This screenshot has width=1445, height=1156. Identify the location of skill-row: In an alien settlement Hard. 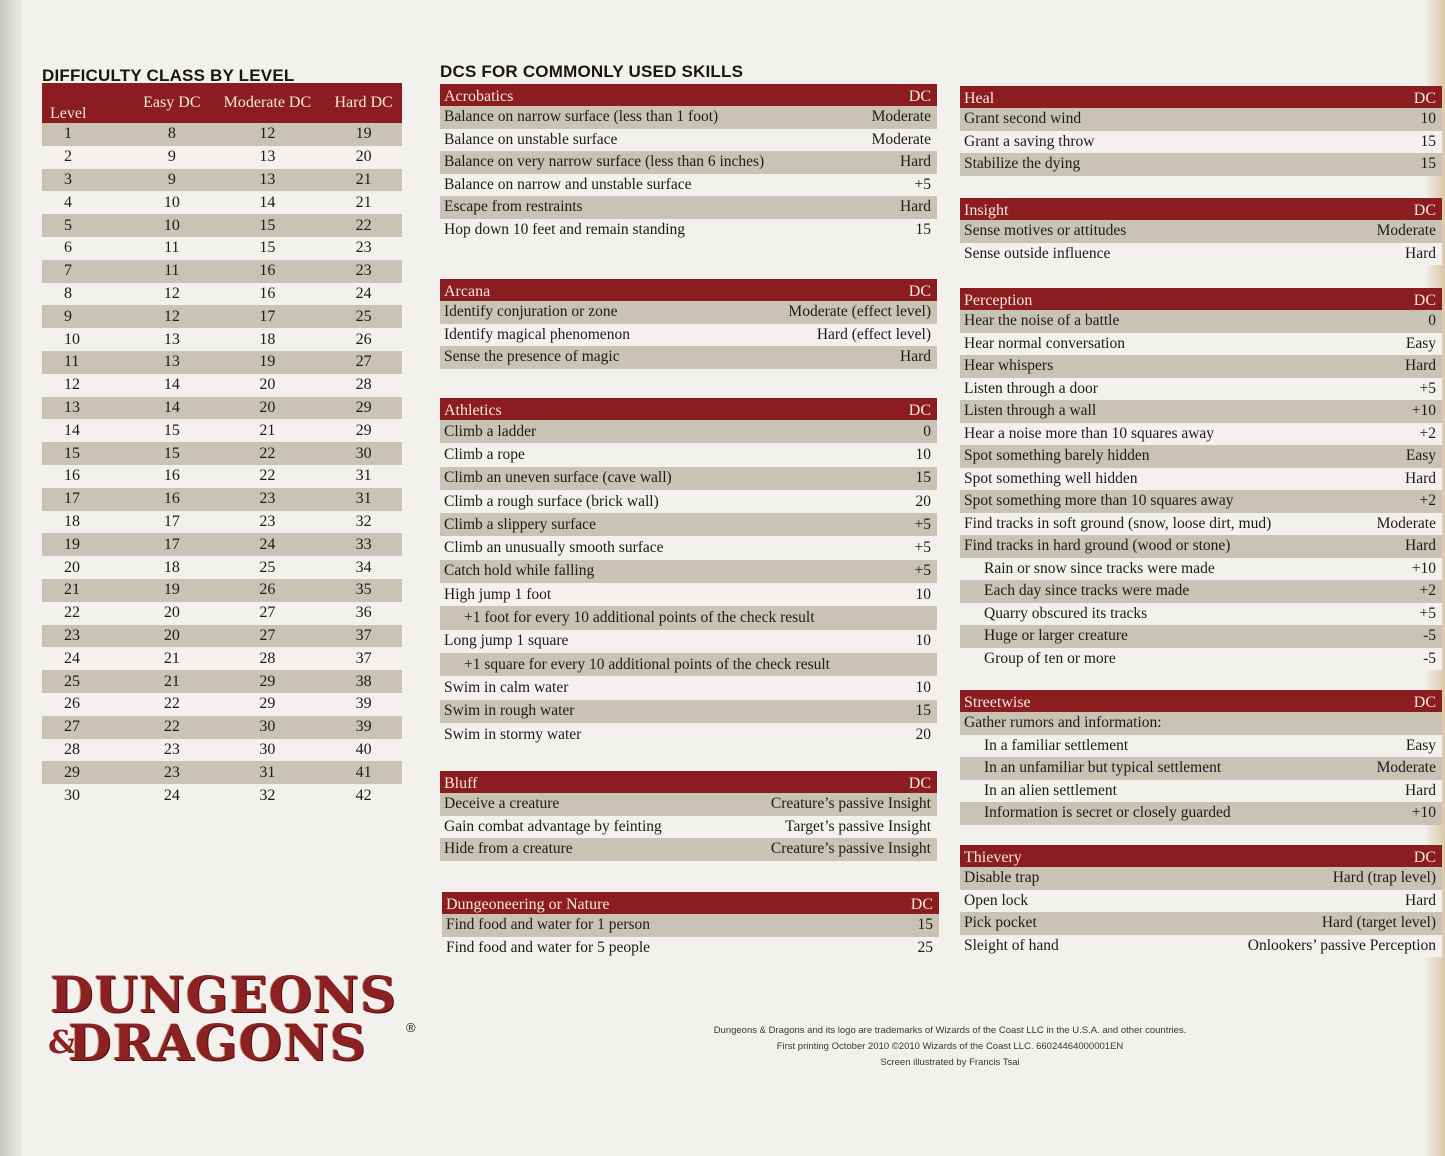
(1201, 790).